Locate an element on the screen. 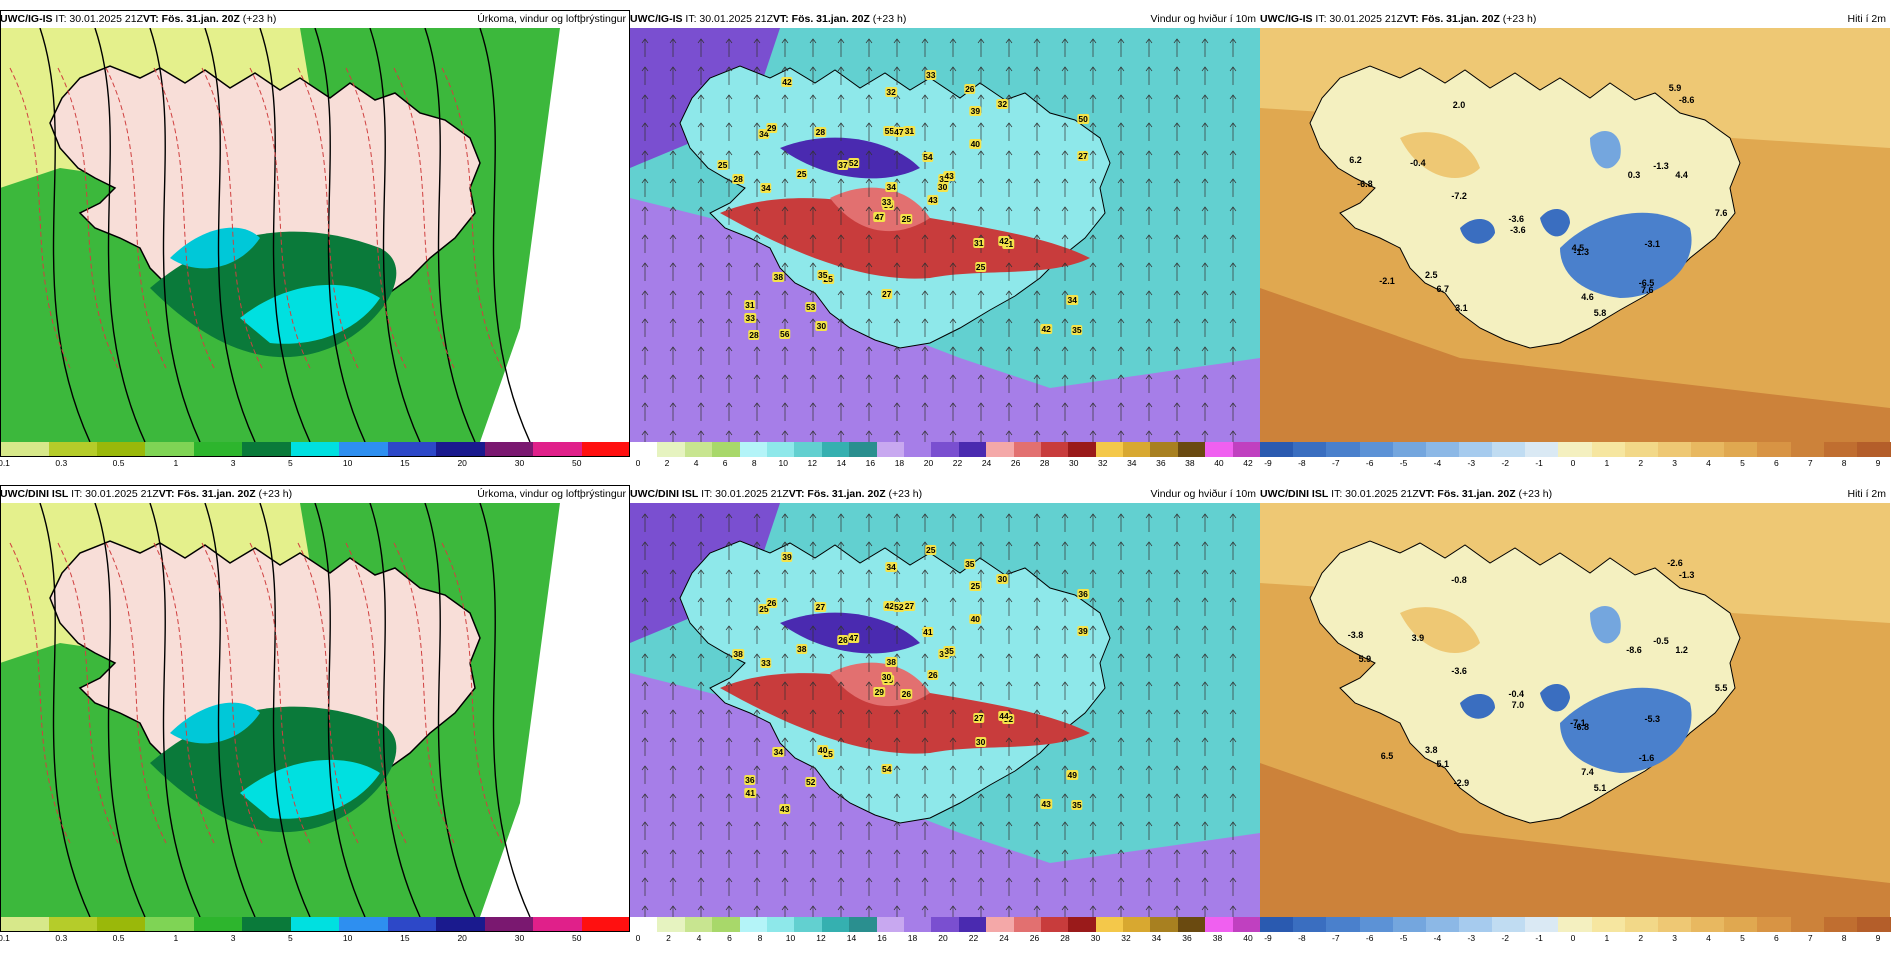 Image resolution: width=1900 pixels, height=955 pixels. gust-value-label: 25 is located at coordinates (828, 278).